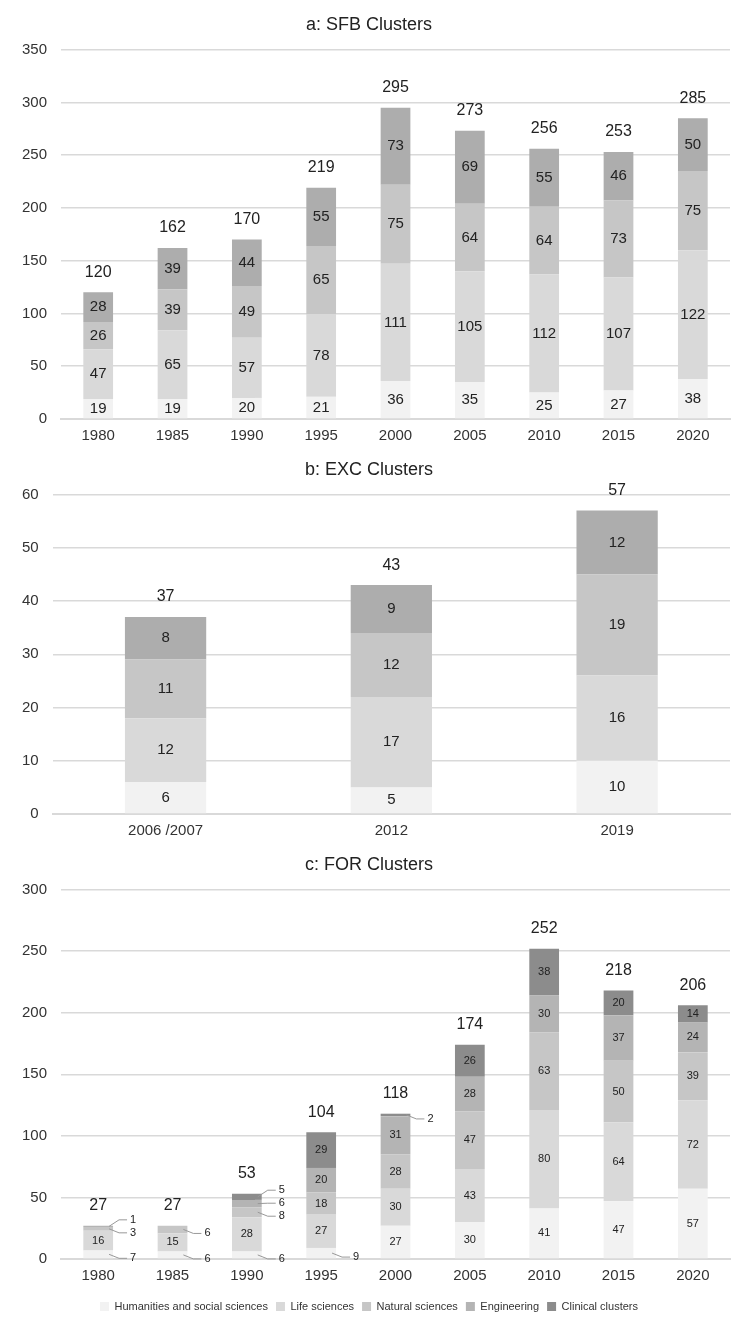  Describe the element at coordinates (133, 1218) in the screenshot. I see `data-label: 1` at that location.